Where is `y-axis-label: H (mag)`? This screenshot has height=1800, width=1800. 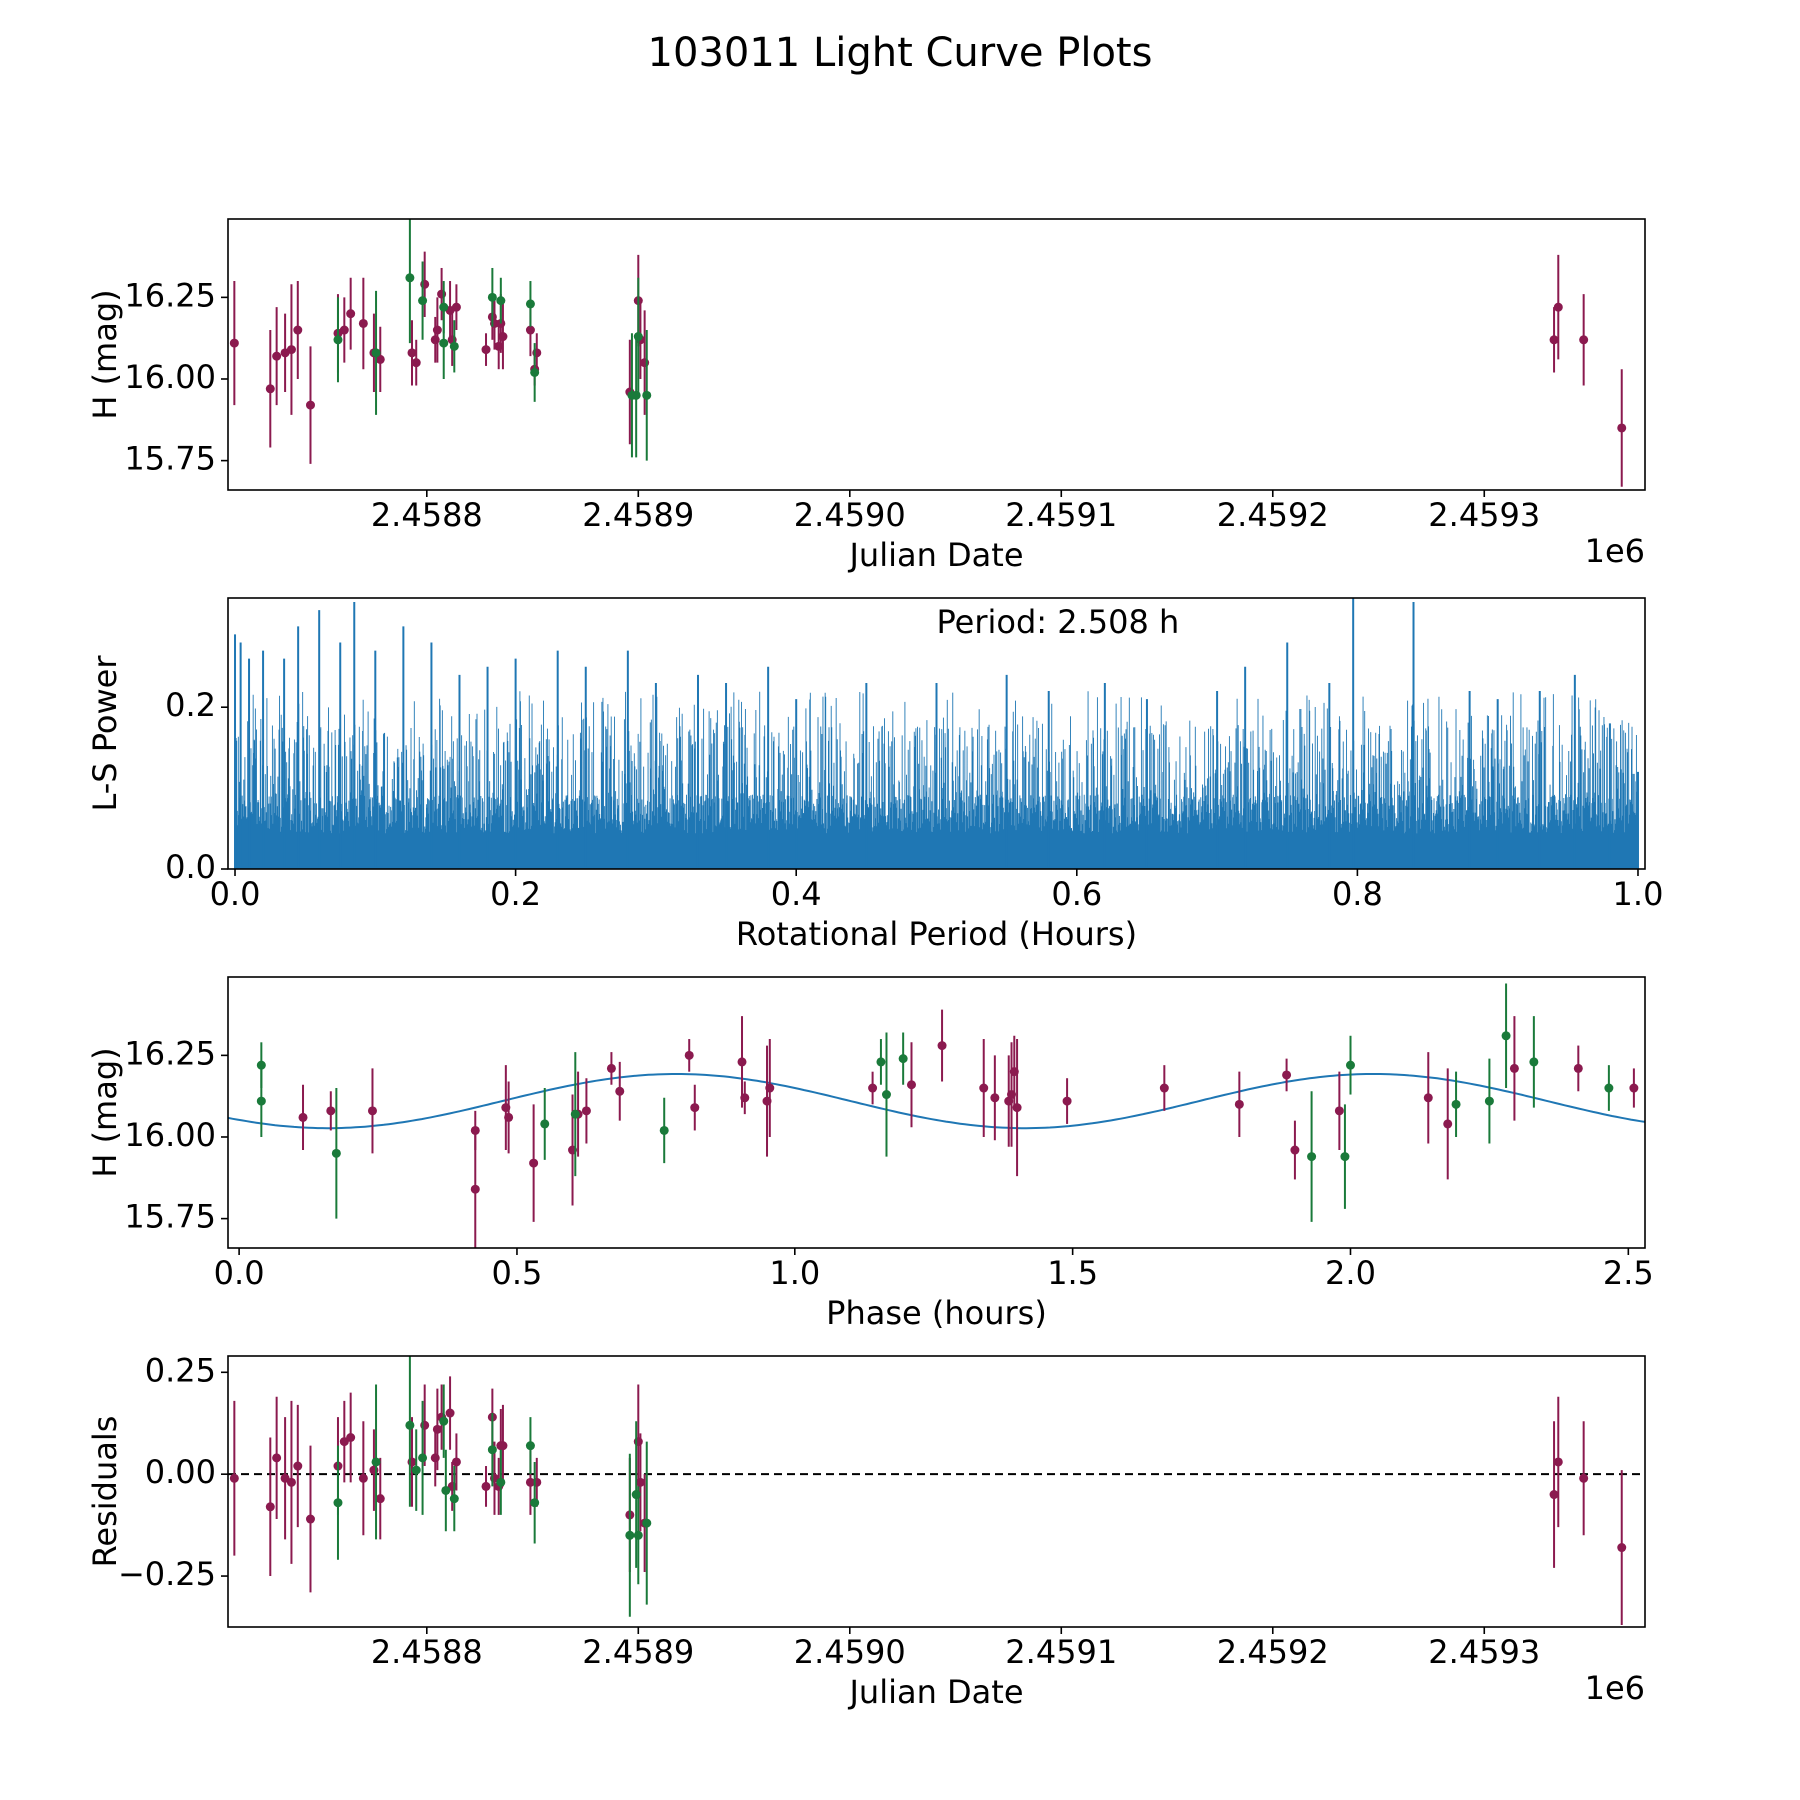
y-axis-label: H (mag) is located at coordinates (105, 354).